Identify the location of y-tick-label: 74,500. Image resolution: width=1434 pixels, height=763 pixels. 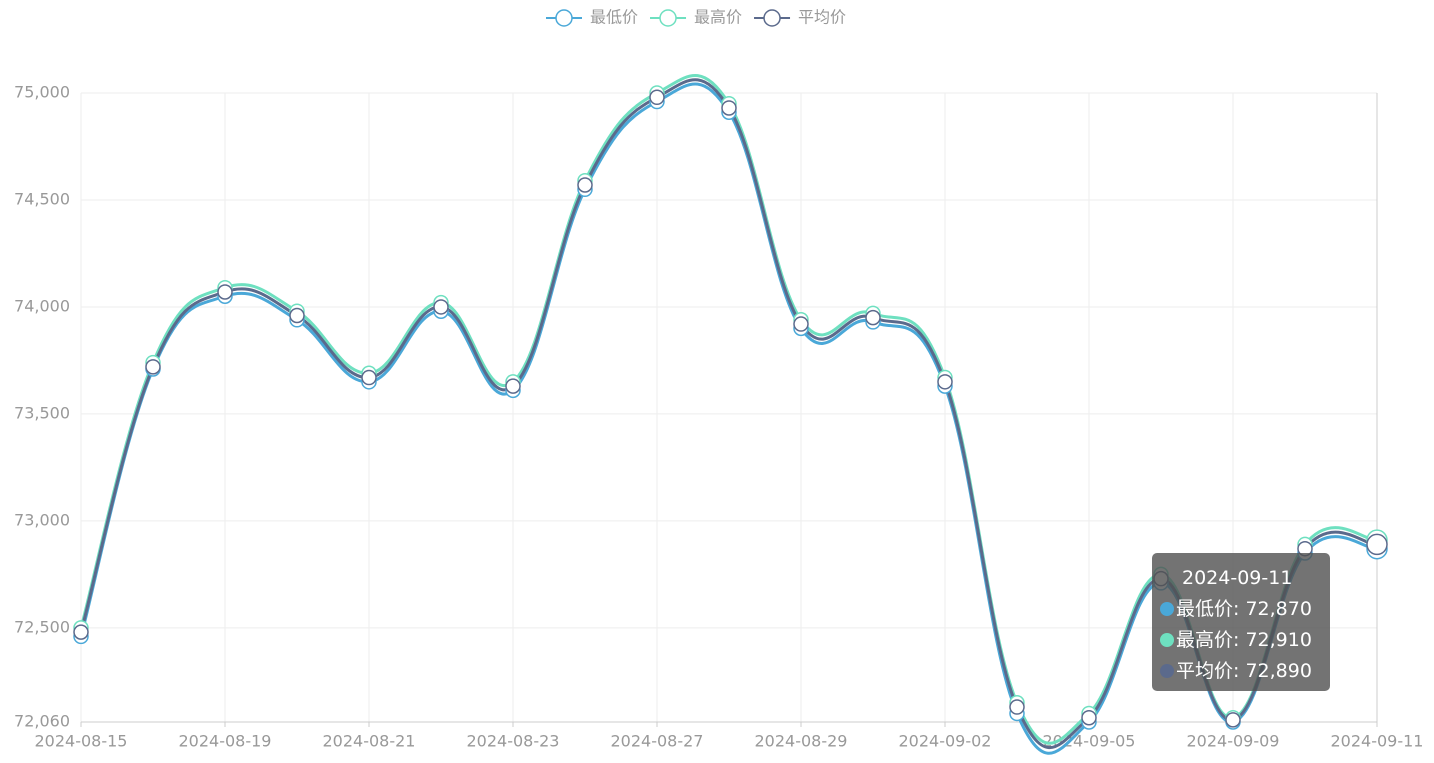
(42, 198).